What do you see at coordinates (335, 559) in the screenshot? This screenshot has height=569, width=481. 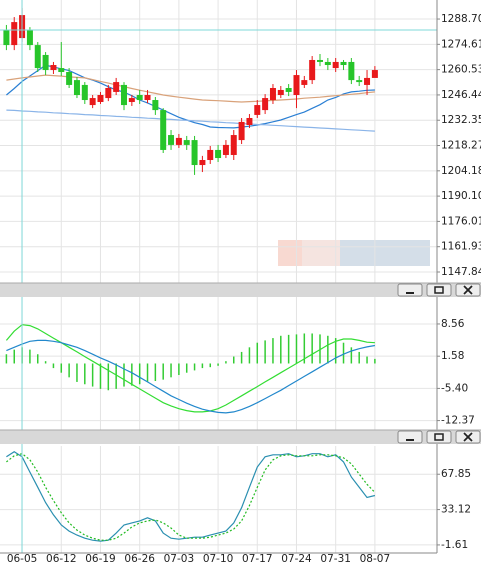 I see `x-tick-label: 07-31` at bounding box center [335, 559].